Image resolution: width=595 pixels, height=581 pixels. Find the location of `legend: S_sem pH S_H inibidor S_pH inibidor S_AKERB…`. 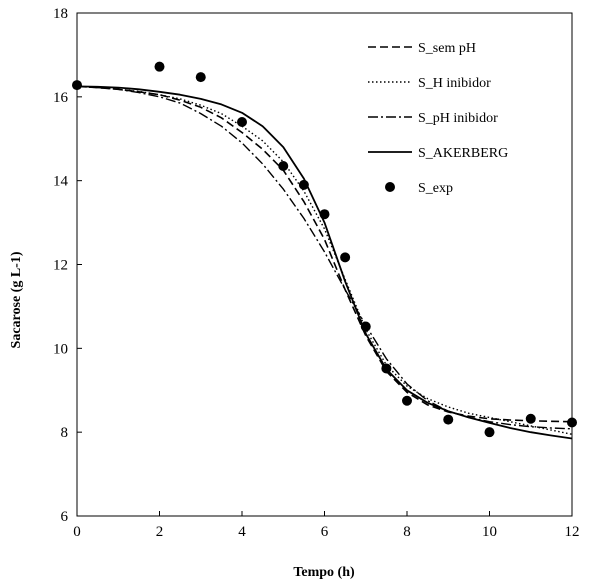

legend: S_sem pH S_H inibidor S_pH inibidor S_AKERB… is located at coordinates (438, 118).